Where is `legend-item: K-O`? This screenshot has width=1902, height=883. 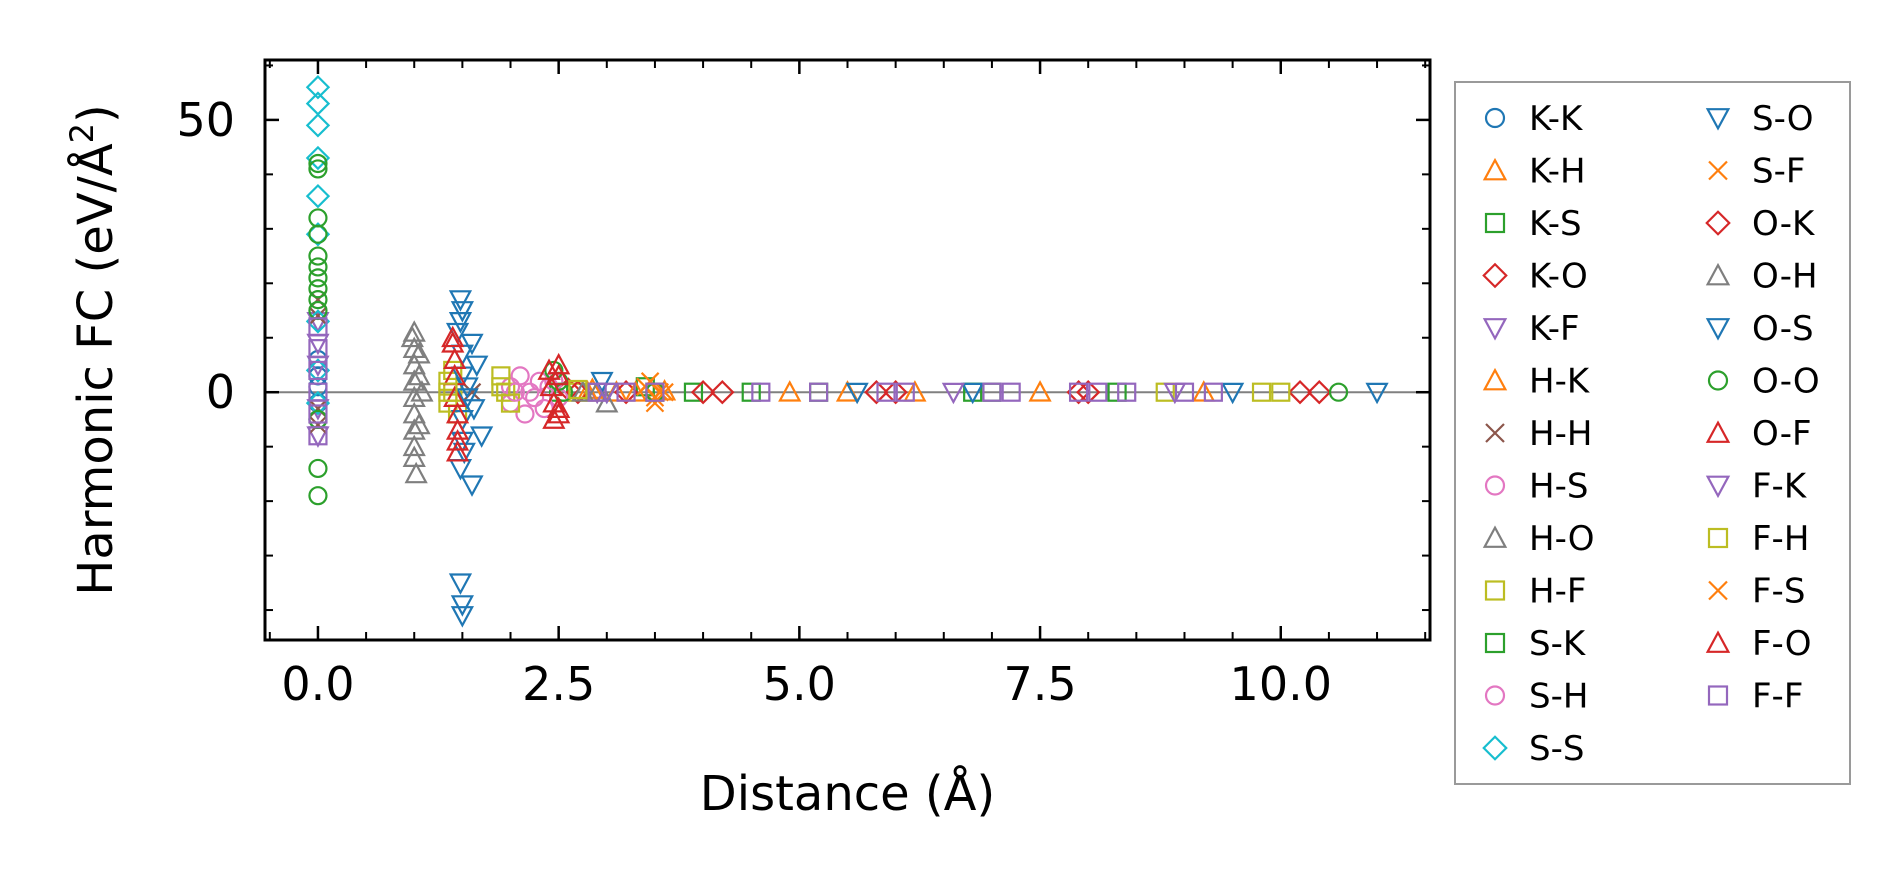 legend-item: K-O is located at coordinates (1535, 277).